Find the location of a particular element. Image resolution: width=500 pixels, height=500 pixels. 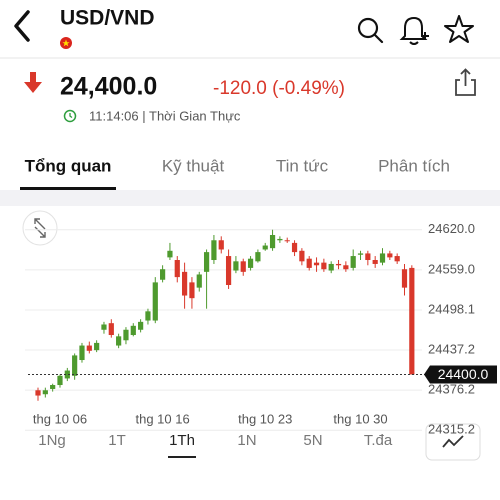

expand-icon is located at coordinates (40, 228).